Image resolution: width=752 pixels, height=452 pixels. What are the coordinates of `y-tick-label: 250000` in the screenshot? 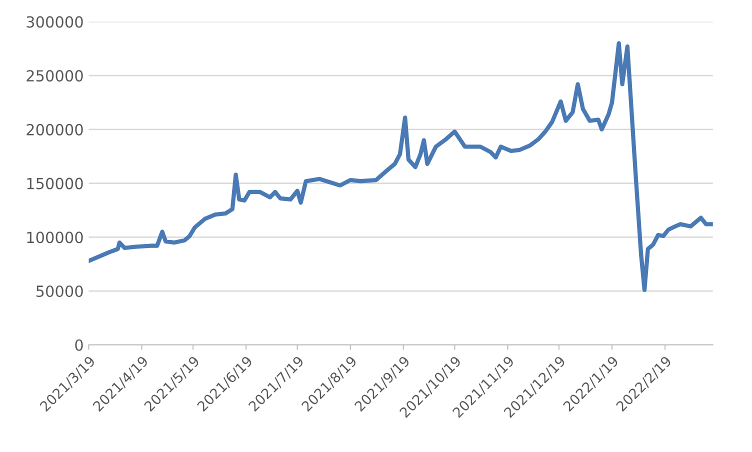 It's located at (54, 76).